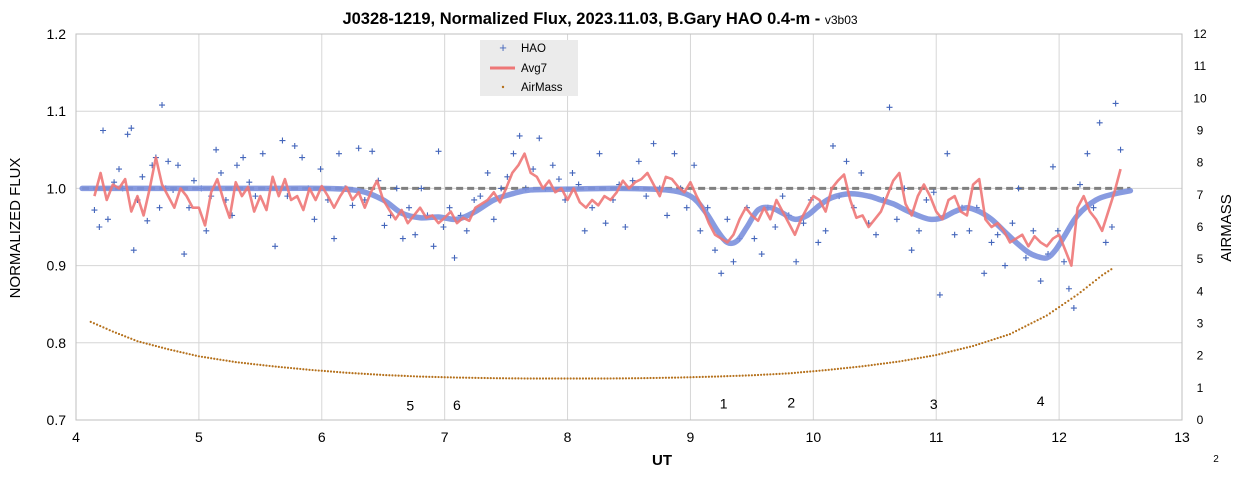 This screenshot has height=479, width=1246. What do you see at coordinates (568, 437) in the screenshot?
I see `x-tick-label: 8` at bounding box center [568, 437].